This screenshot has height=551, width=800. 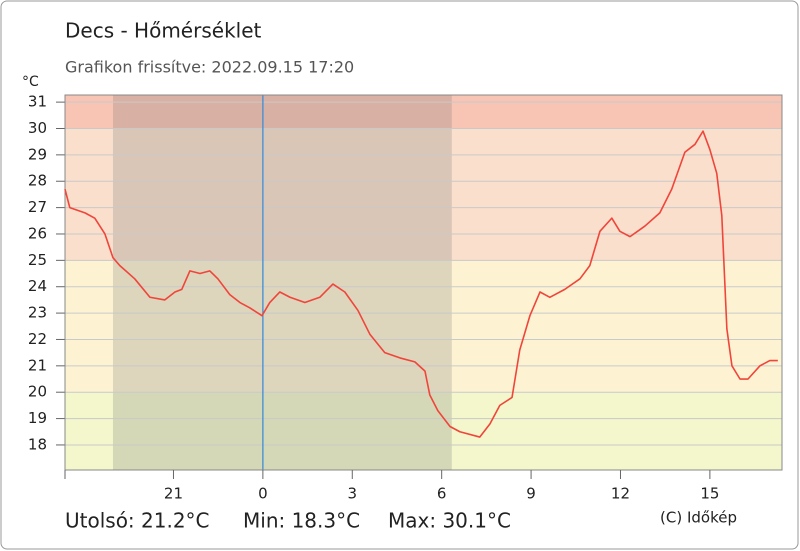 I want to click on footer-min: Min: 18.3°C, so click(x=301, y=521).